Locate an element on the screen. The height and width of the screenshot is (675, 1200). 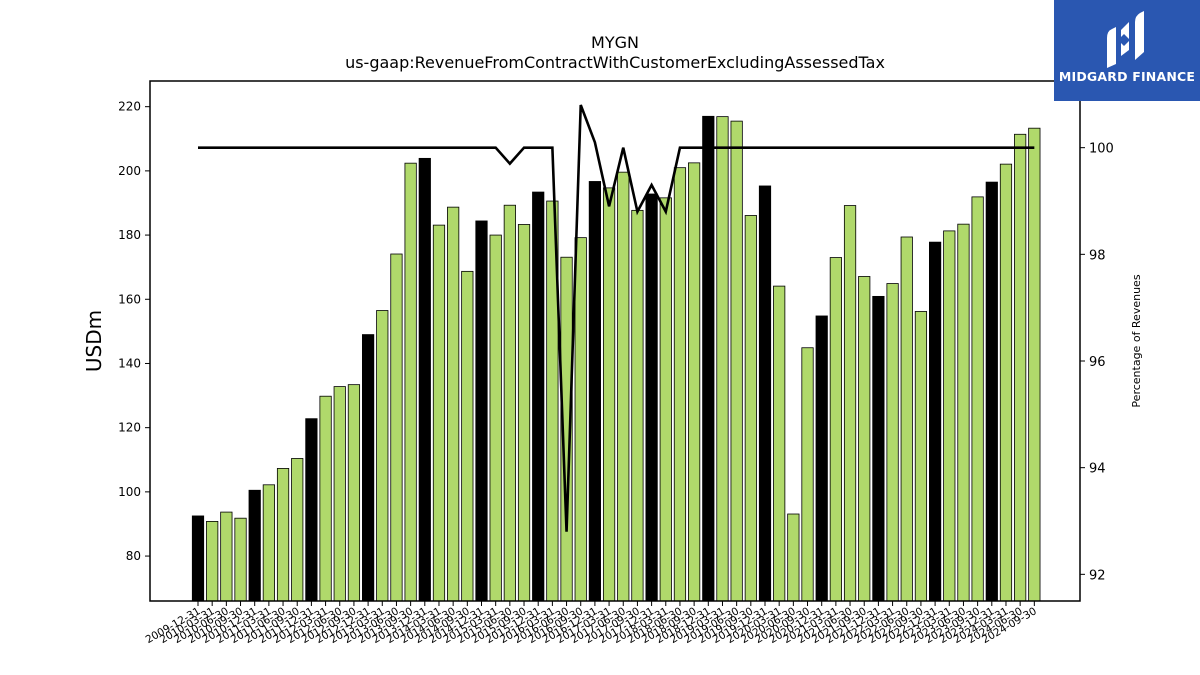
y2-tick-label-92: 92 is located at coordinates (1097, 575).